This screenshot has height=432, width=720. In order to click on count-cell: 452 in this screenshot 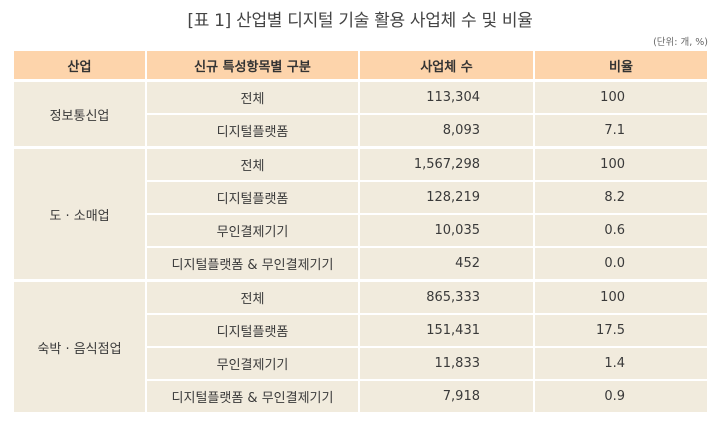, I will do `click(446, 264)`.